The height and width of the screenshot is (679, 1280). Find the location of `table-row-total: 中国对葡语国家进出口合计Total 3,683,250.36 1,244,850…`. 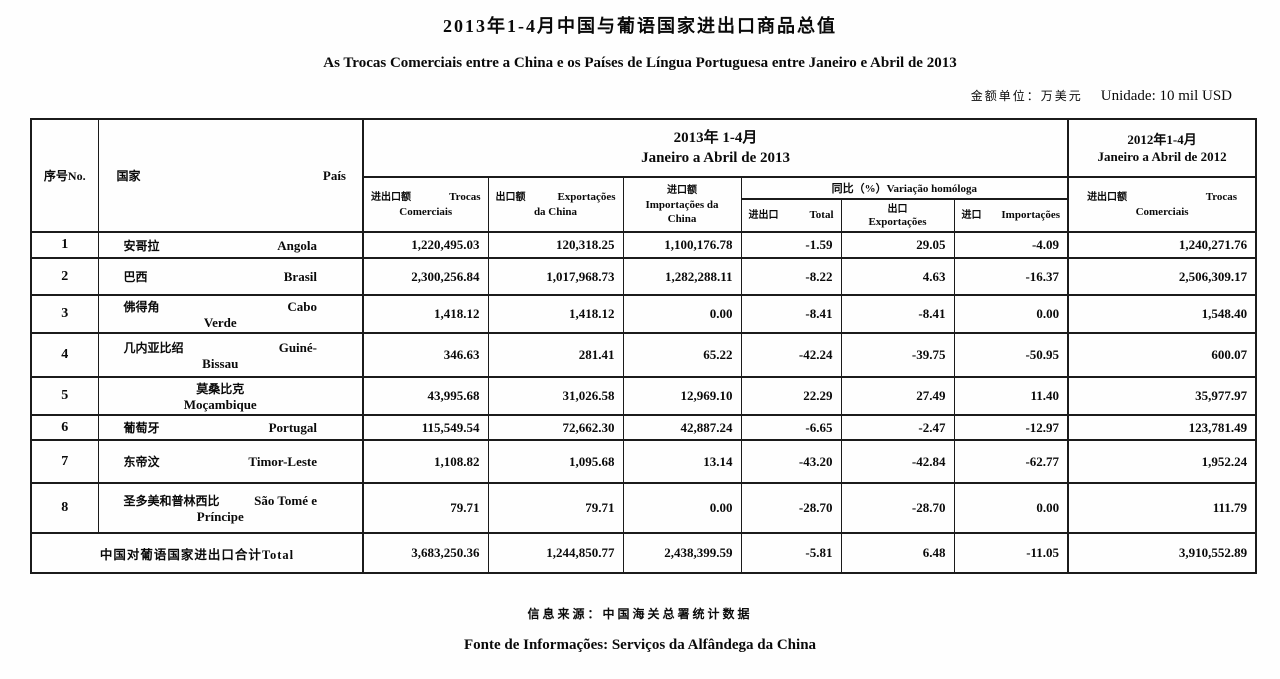

table-row-total: 中国对葡语国家进出口合计Total 3,683,250.36 1,244,850… is located at coordinates (643, 553).